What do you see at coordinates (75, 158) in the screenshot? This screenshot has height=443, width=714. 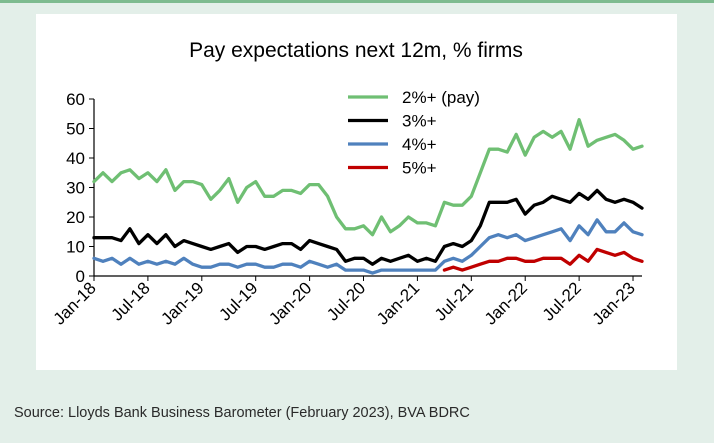 I see `y-tick-label: 40` at bounding box center [75, 158].